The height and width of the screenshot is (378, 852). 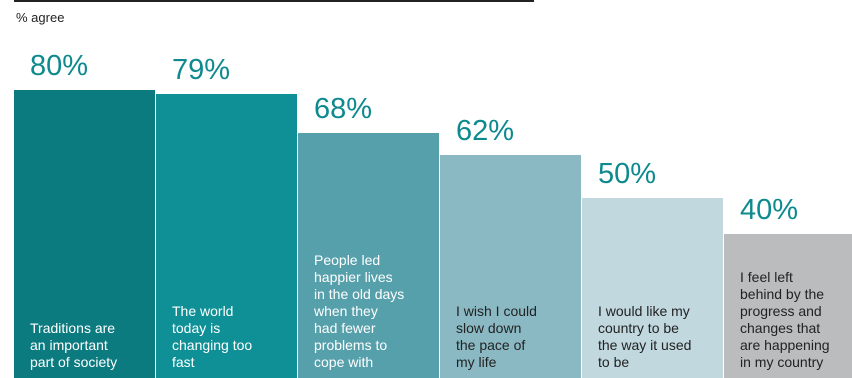 I want to click on value-label-5: 50%, so click(x=627, y=174).